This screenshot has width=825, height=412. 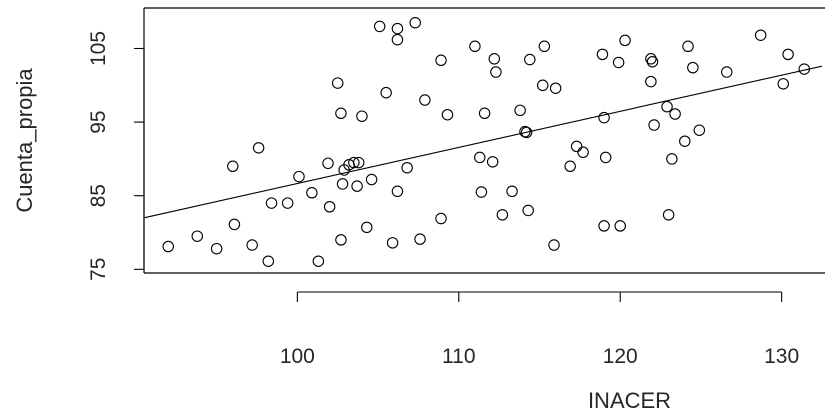 What do you see at coordinates (629, 400) in the screenshot?
I see `x-axis-title: INACER` at bounding box center [629, 400].